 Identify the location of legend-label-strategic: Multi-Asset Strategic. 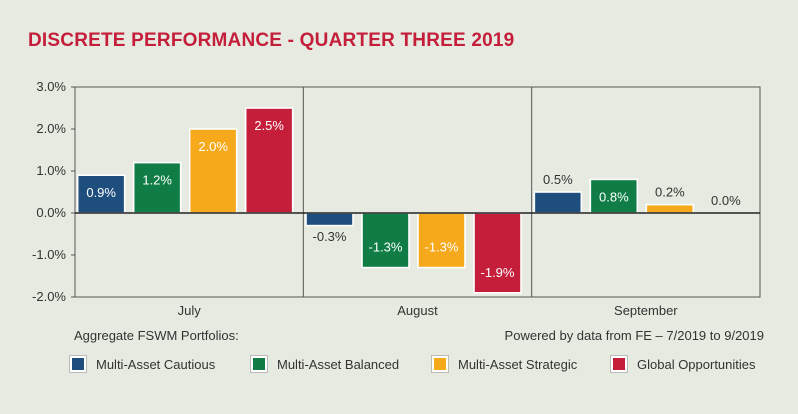
(518, 364).